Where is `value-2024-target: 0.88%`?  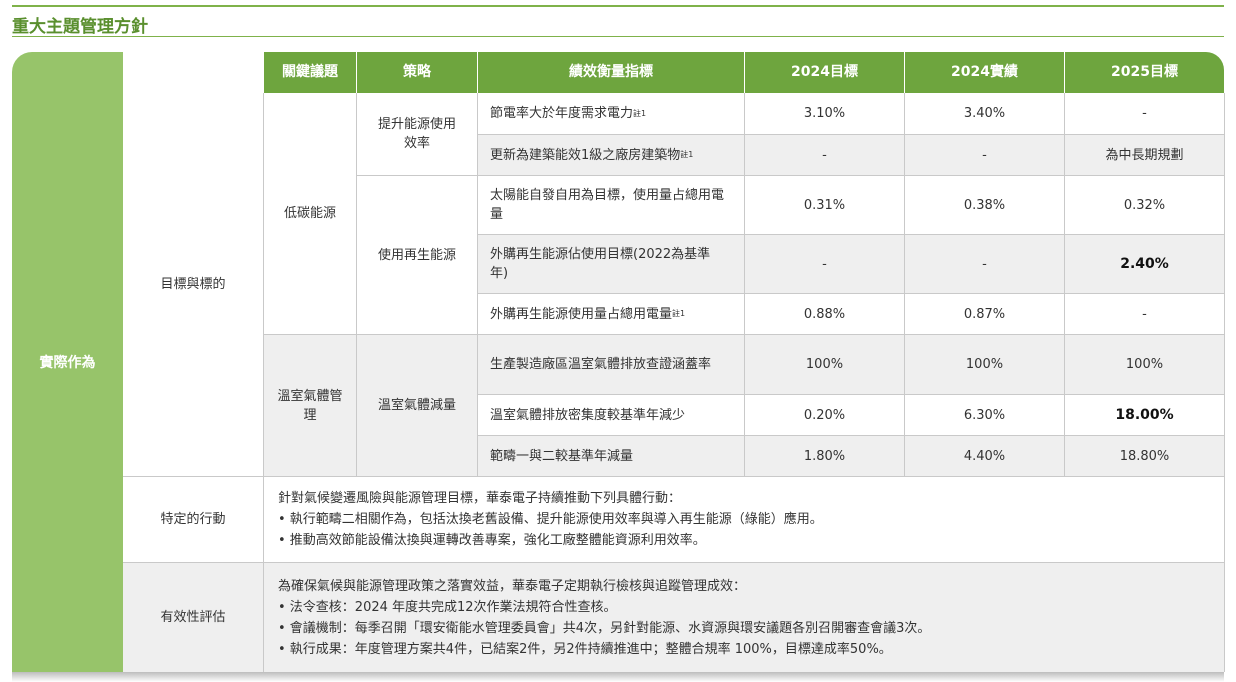
value-2024-target: 0.88% is located at coordinates (824, 314).